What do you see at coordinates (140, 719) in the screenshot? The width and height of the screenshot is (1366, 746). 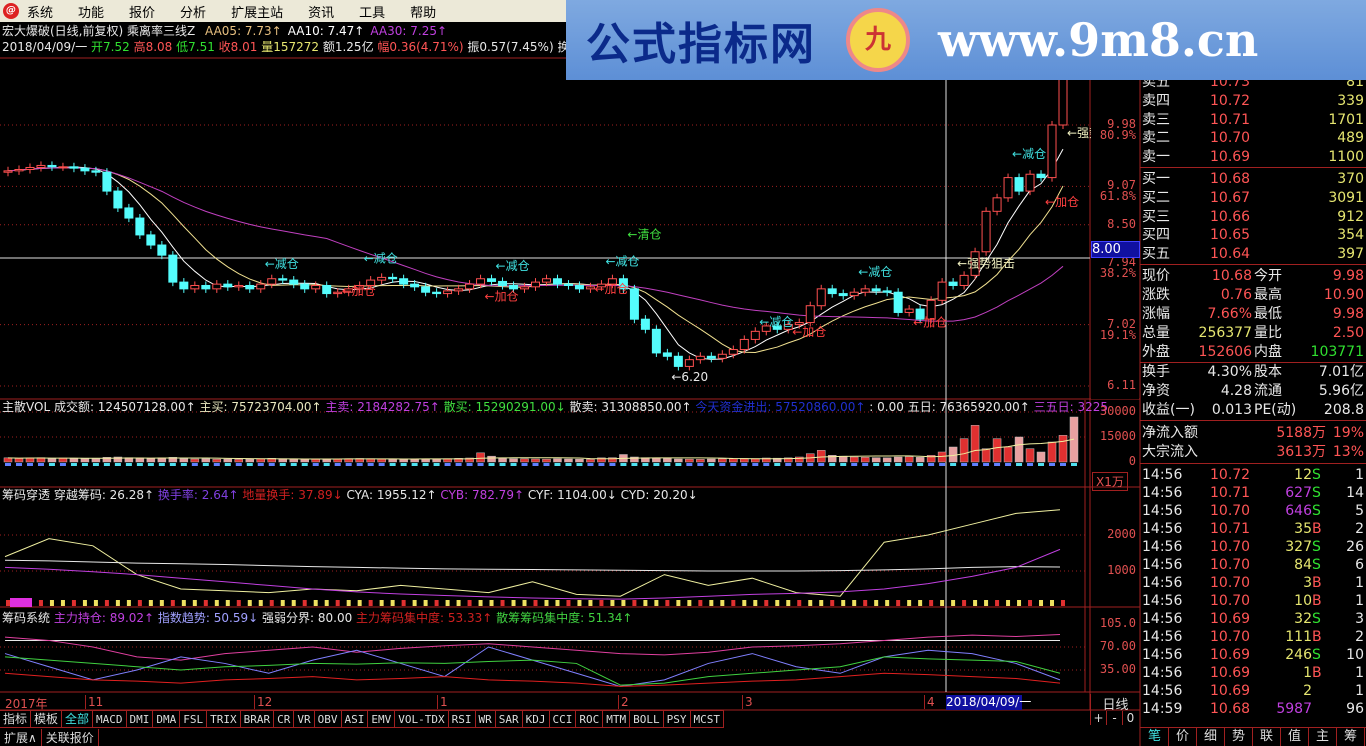 I see `tab-dmi: DMI` at bounding box center [140, 719].